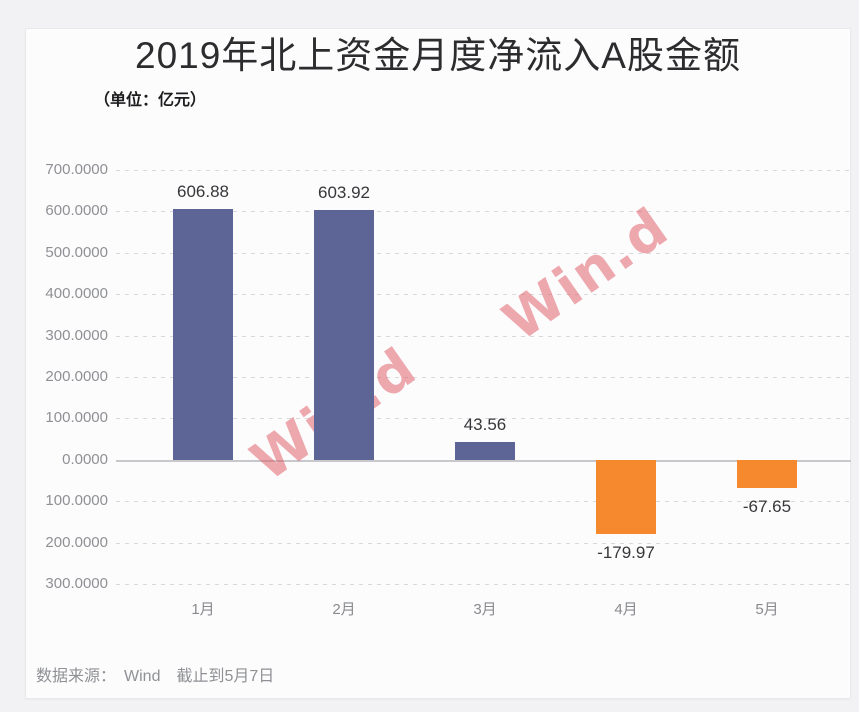 This screenshot has height=712, width=859. I want to click on data-cutoff-note: 截止到5月7日, so click(225, 676).